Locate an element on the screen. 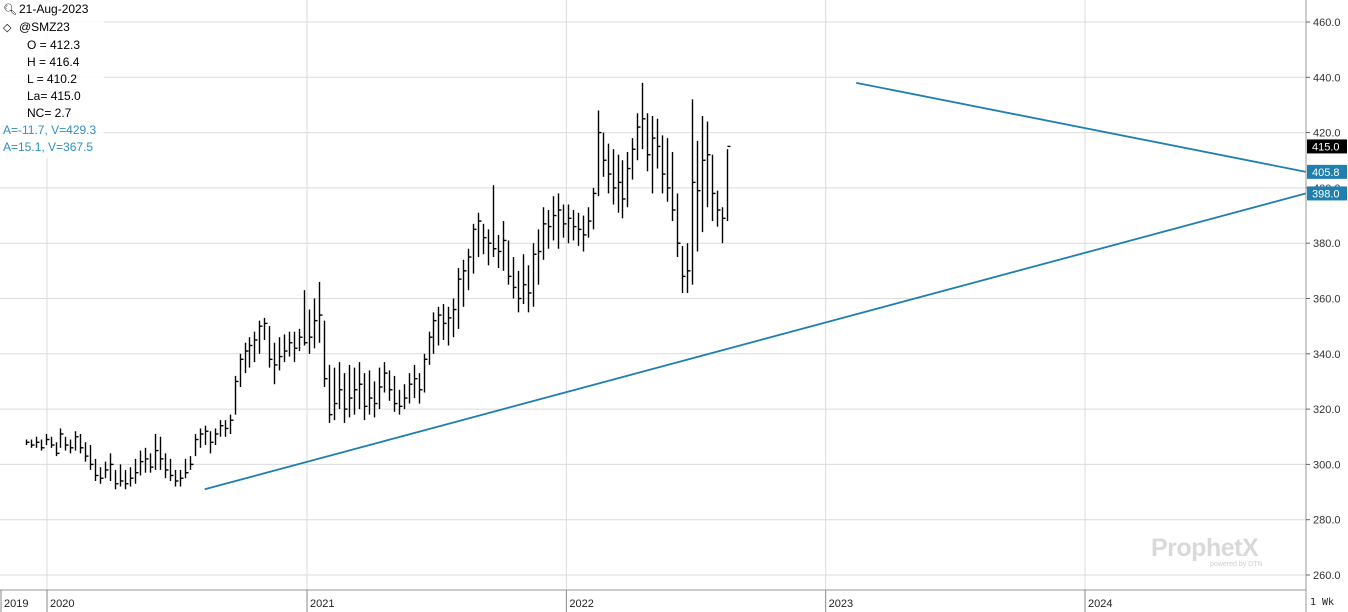 The height and width of the screenshot is (612, 1348). period-label: 1 Wk is located at coordinates (1322, 602).